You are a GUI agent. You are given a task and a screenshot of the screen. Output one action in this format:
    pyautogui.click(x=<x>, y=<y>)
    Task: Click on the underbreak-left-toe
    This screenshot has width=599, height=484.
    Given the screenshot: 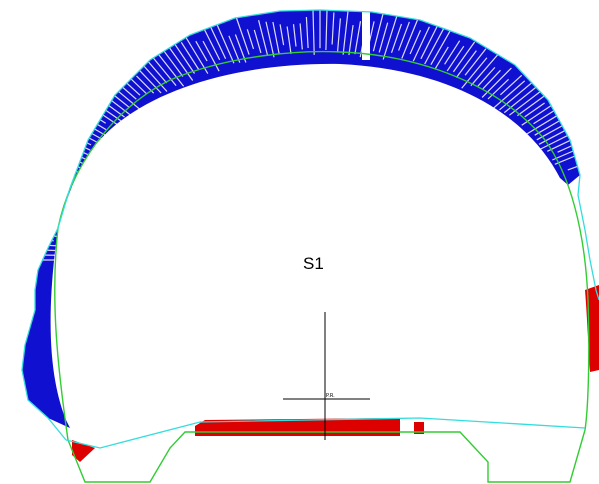 What is the action you would take?
    pyautogui.click(x=83, y=451)
    